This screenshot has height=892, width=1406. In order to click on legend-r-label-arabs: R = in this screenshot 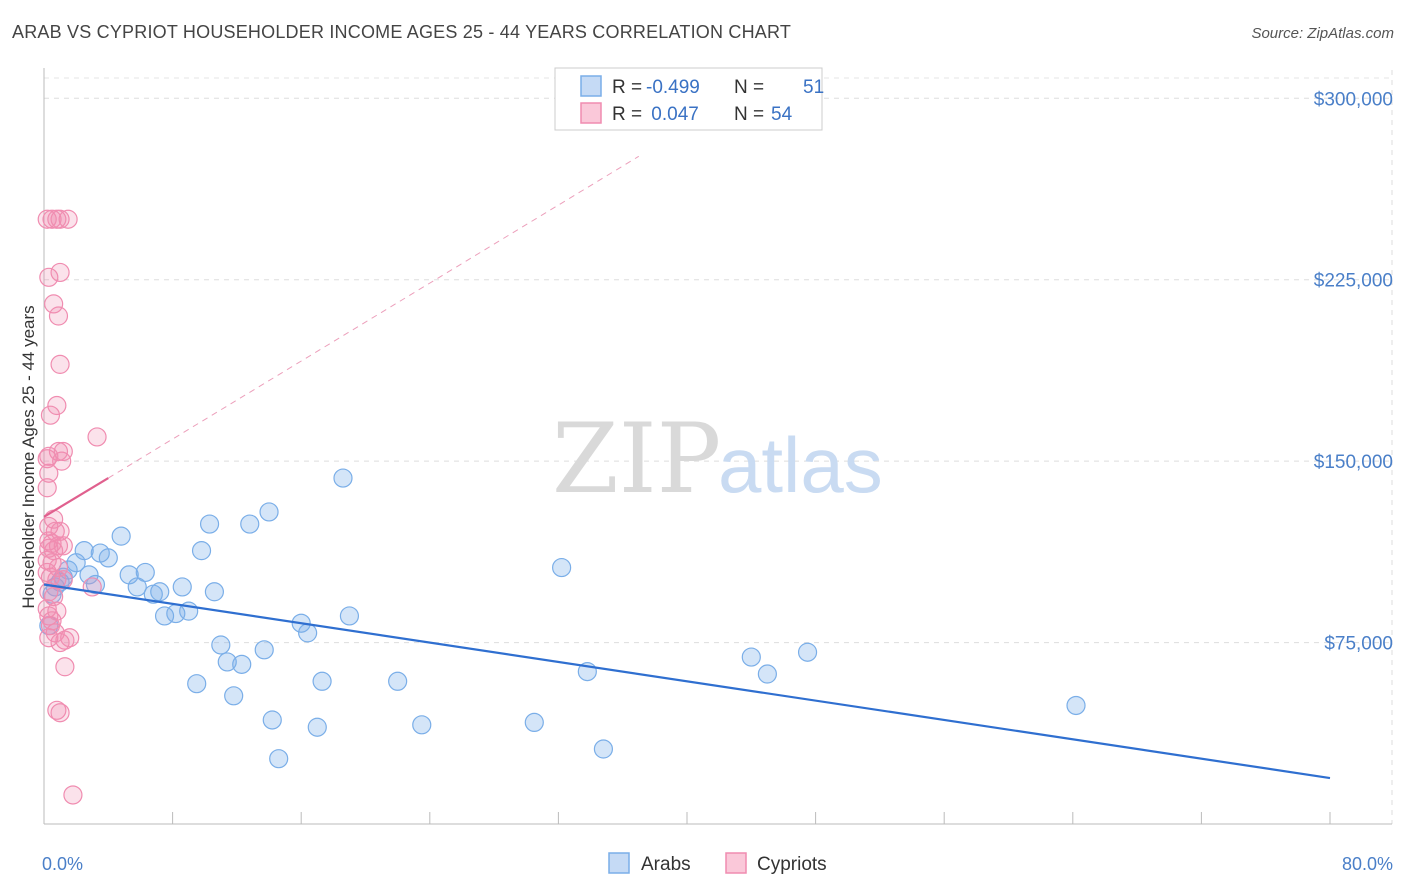, I will do `click(629, 87)`.